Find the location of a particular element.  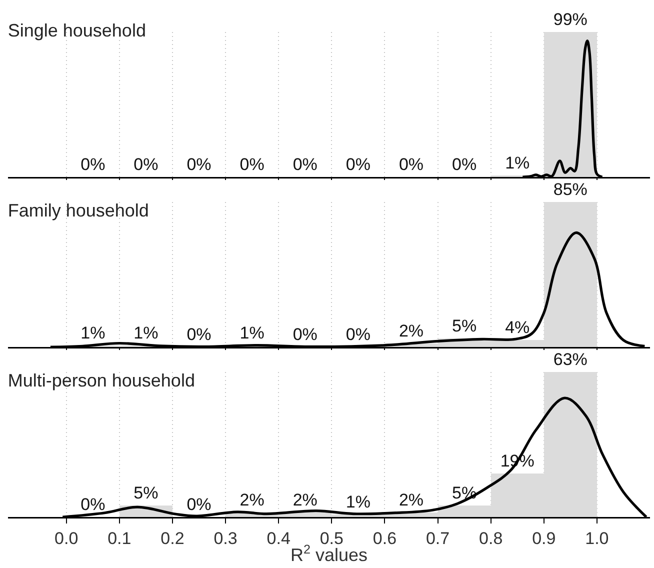

x-tick-label: 0.0 is located at coordinates (66, 538).